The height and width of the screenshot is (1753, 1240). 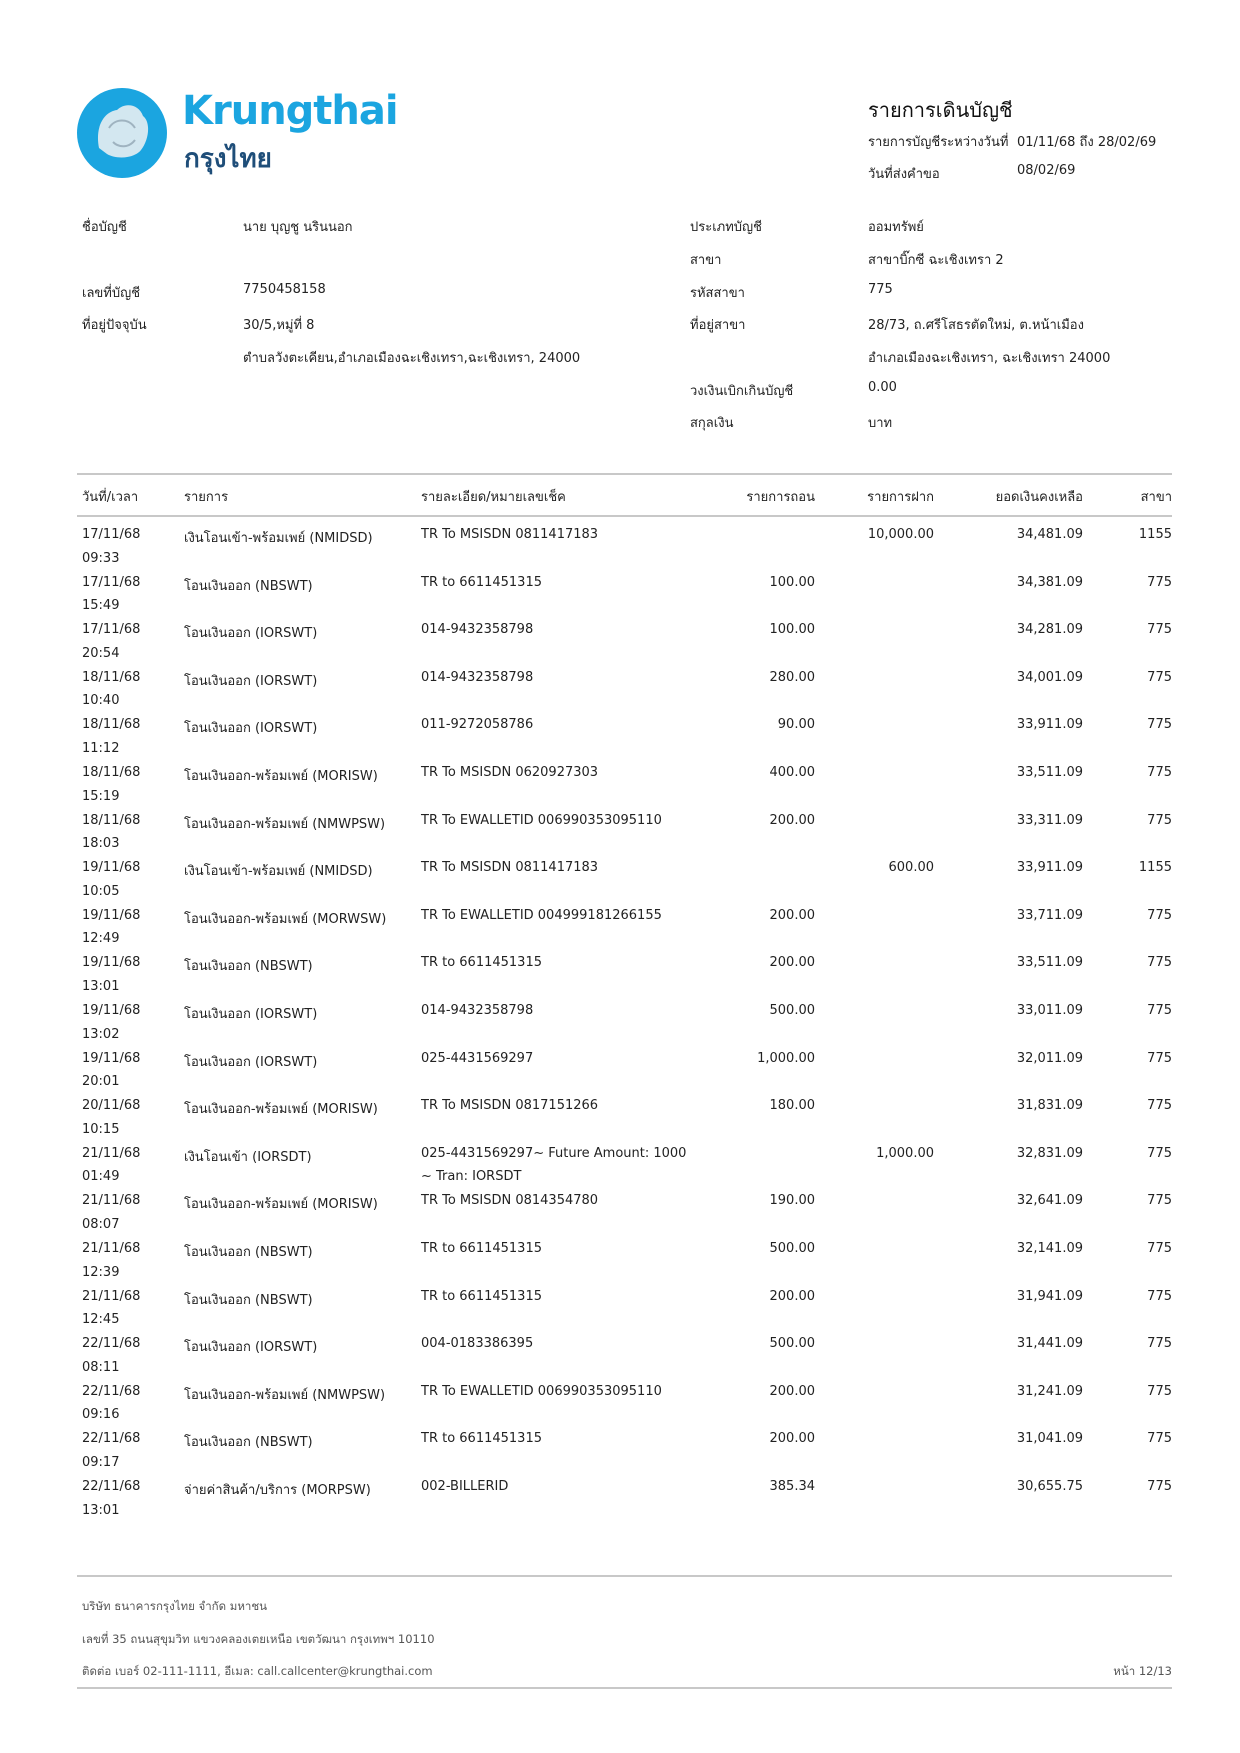 What do you see at coordinates (900, 534) in the screenshot?
I see `row-deposit: 10,000.00` at bounding box center [900, 534].